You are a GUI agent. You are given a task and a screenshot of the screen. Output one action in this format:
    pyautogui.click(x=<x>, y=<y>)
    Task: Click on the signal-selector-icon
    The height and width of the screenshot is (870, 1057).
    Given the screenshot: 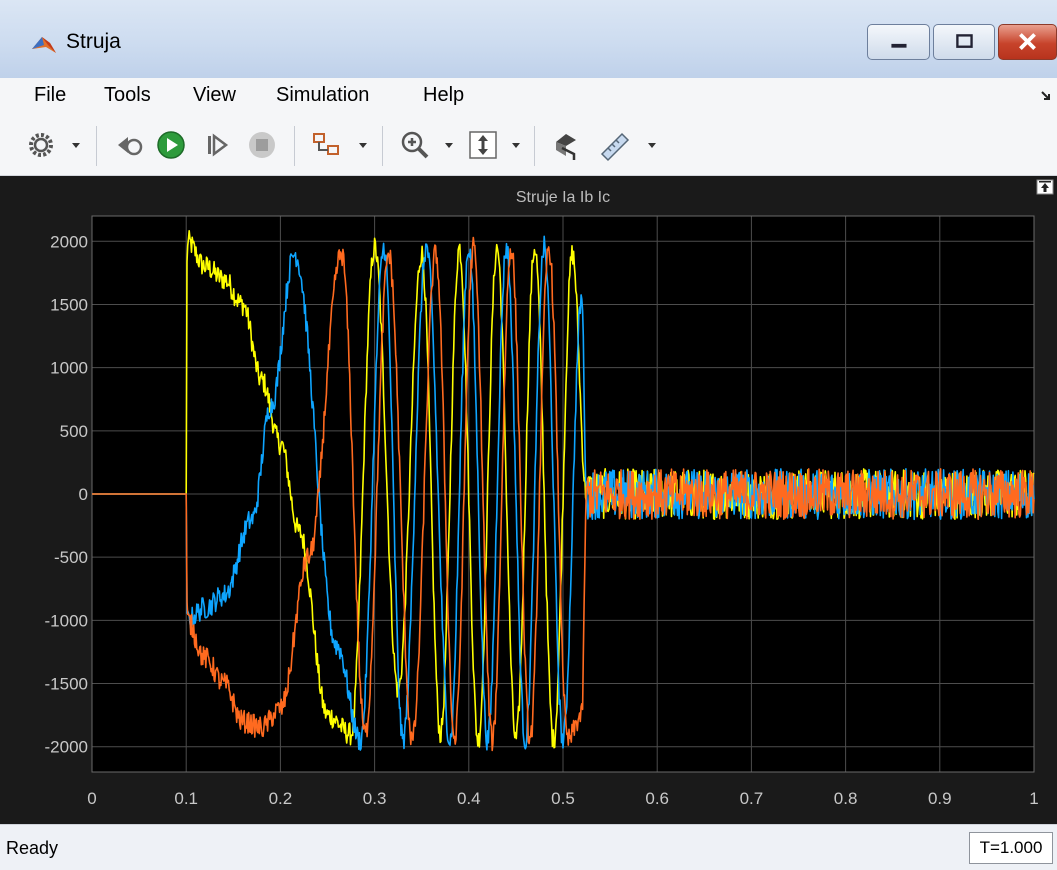 What is the action you would take?
    pyautogui.click(x=327, y=145)
    